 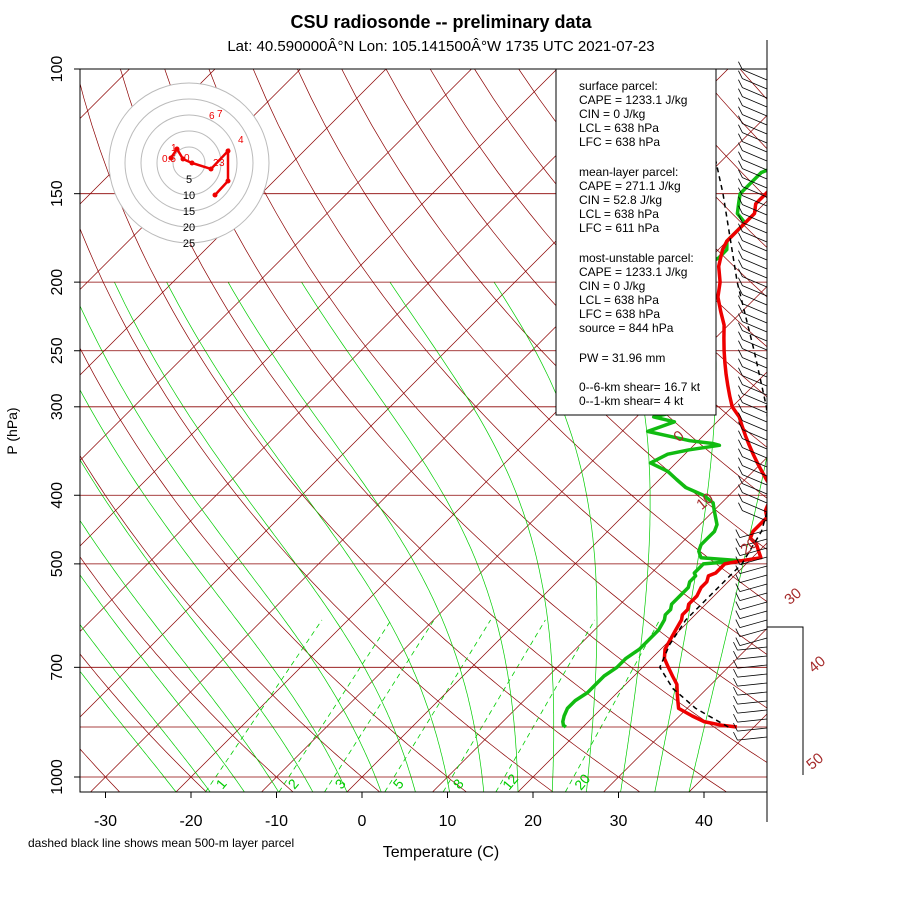 What do you see at coordinates (620, 200) in the screenshot?
I see `mean-layer-parcel-cin: CIN = 52.8 J/kg` at bounding box center [620, 200].